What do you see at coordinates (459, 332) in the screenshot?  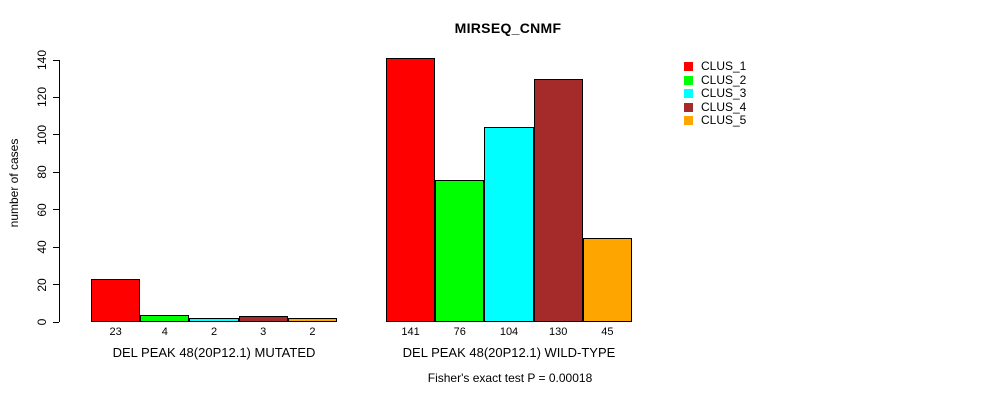 I see `bar-value-label: 76` at bounding box center [459, 332].